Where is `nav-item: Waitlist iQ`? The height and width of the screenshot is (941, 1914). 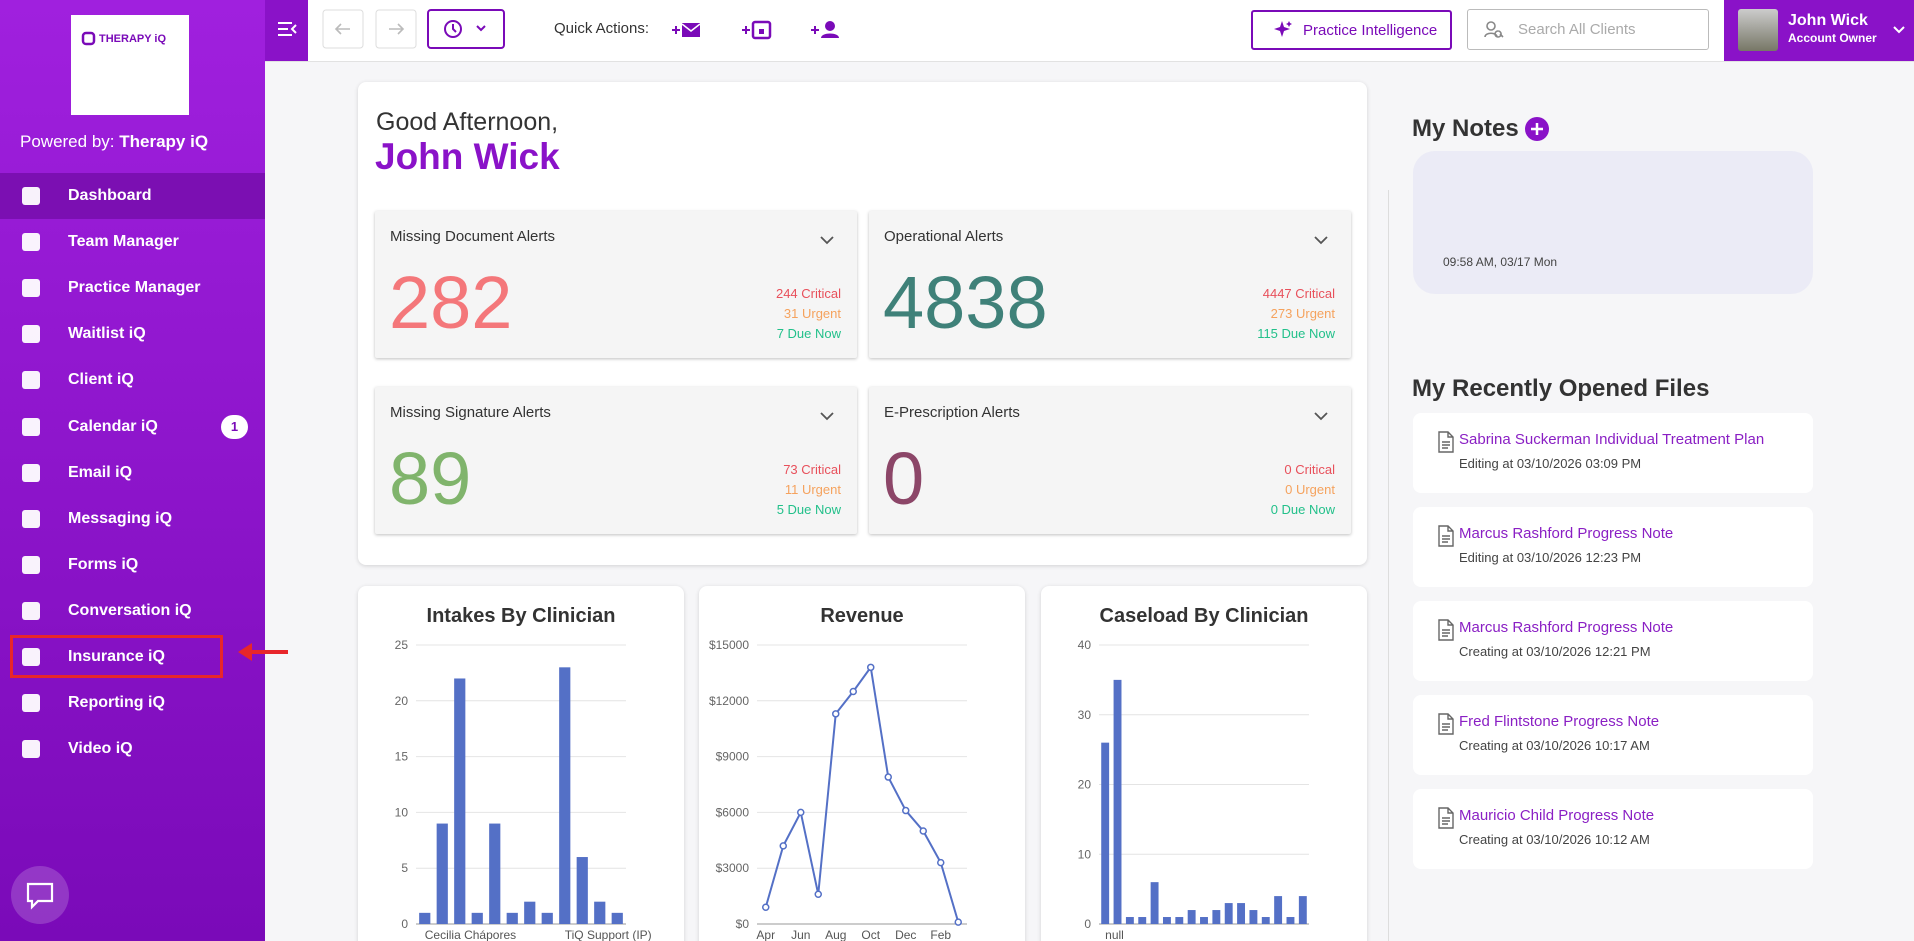
nav-item: Waitlist iQ is located at coordinates (132, 334).